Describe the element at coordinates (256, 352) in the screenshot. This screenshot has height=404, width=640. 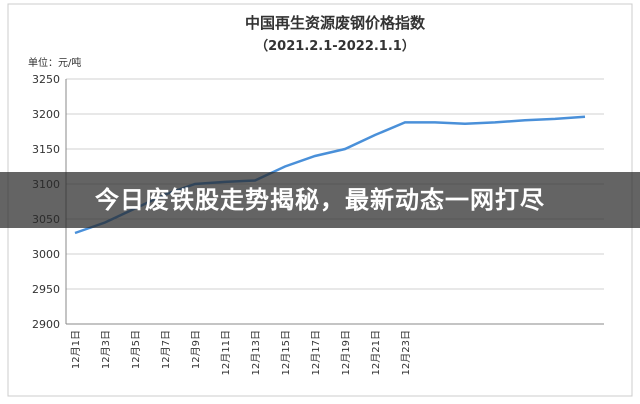
I see `x-tick-label: 12月13日` at that location.